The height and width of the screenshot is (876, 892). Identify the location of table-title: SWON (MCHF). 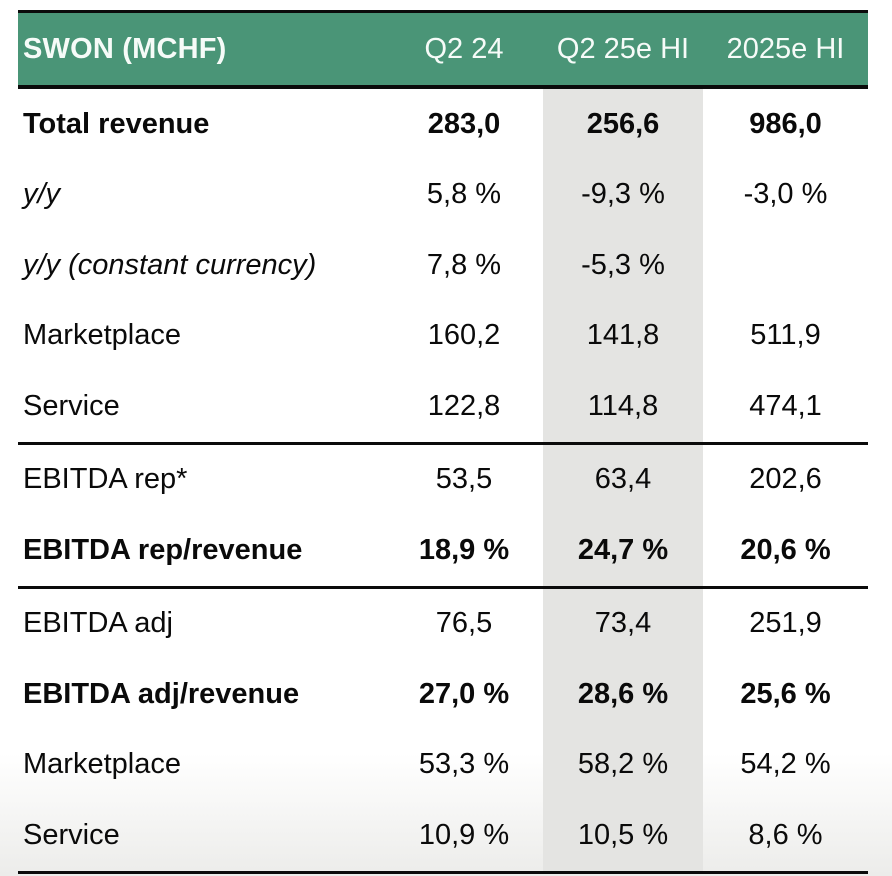
(125, 48).